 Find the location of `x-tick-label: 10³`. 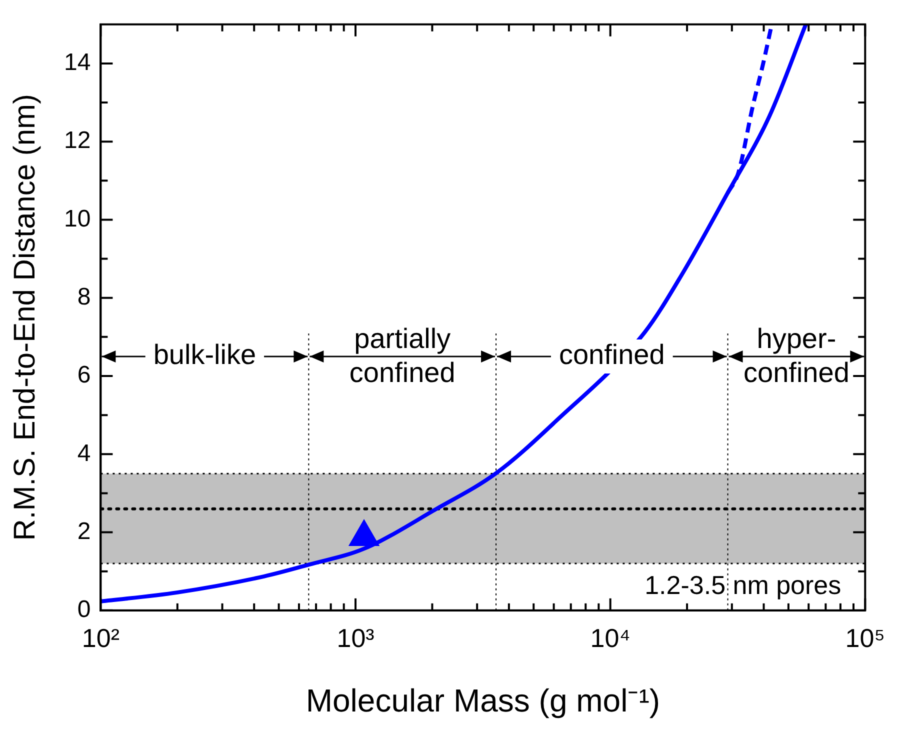

x-tick-label: 10³ is located at coordinates (355, 638).